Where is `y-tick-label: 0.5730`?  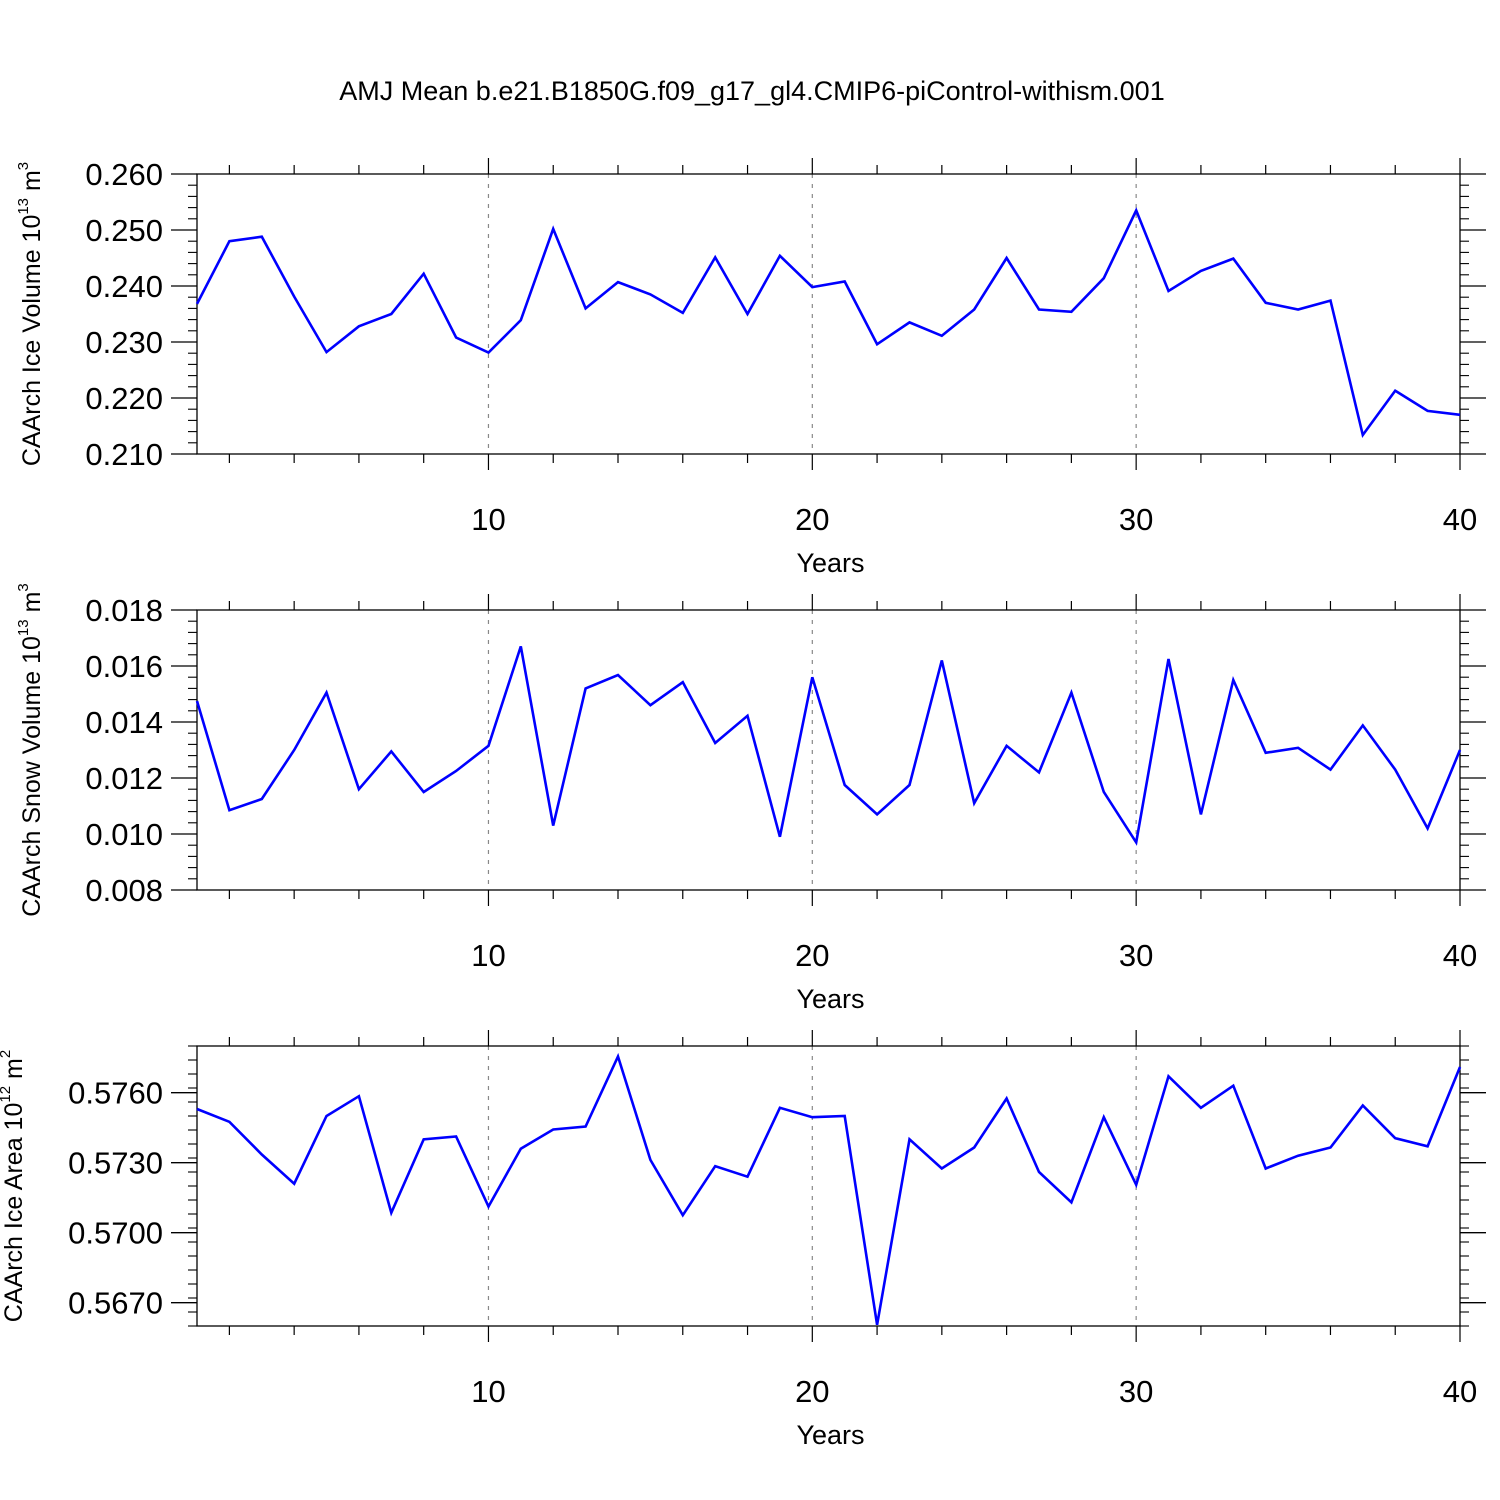 y-tick-label: 0.5730 is located at coordinates (115, 1163).